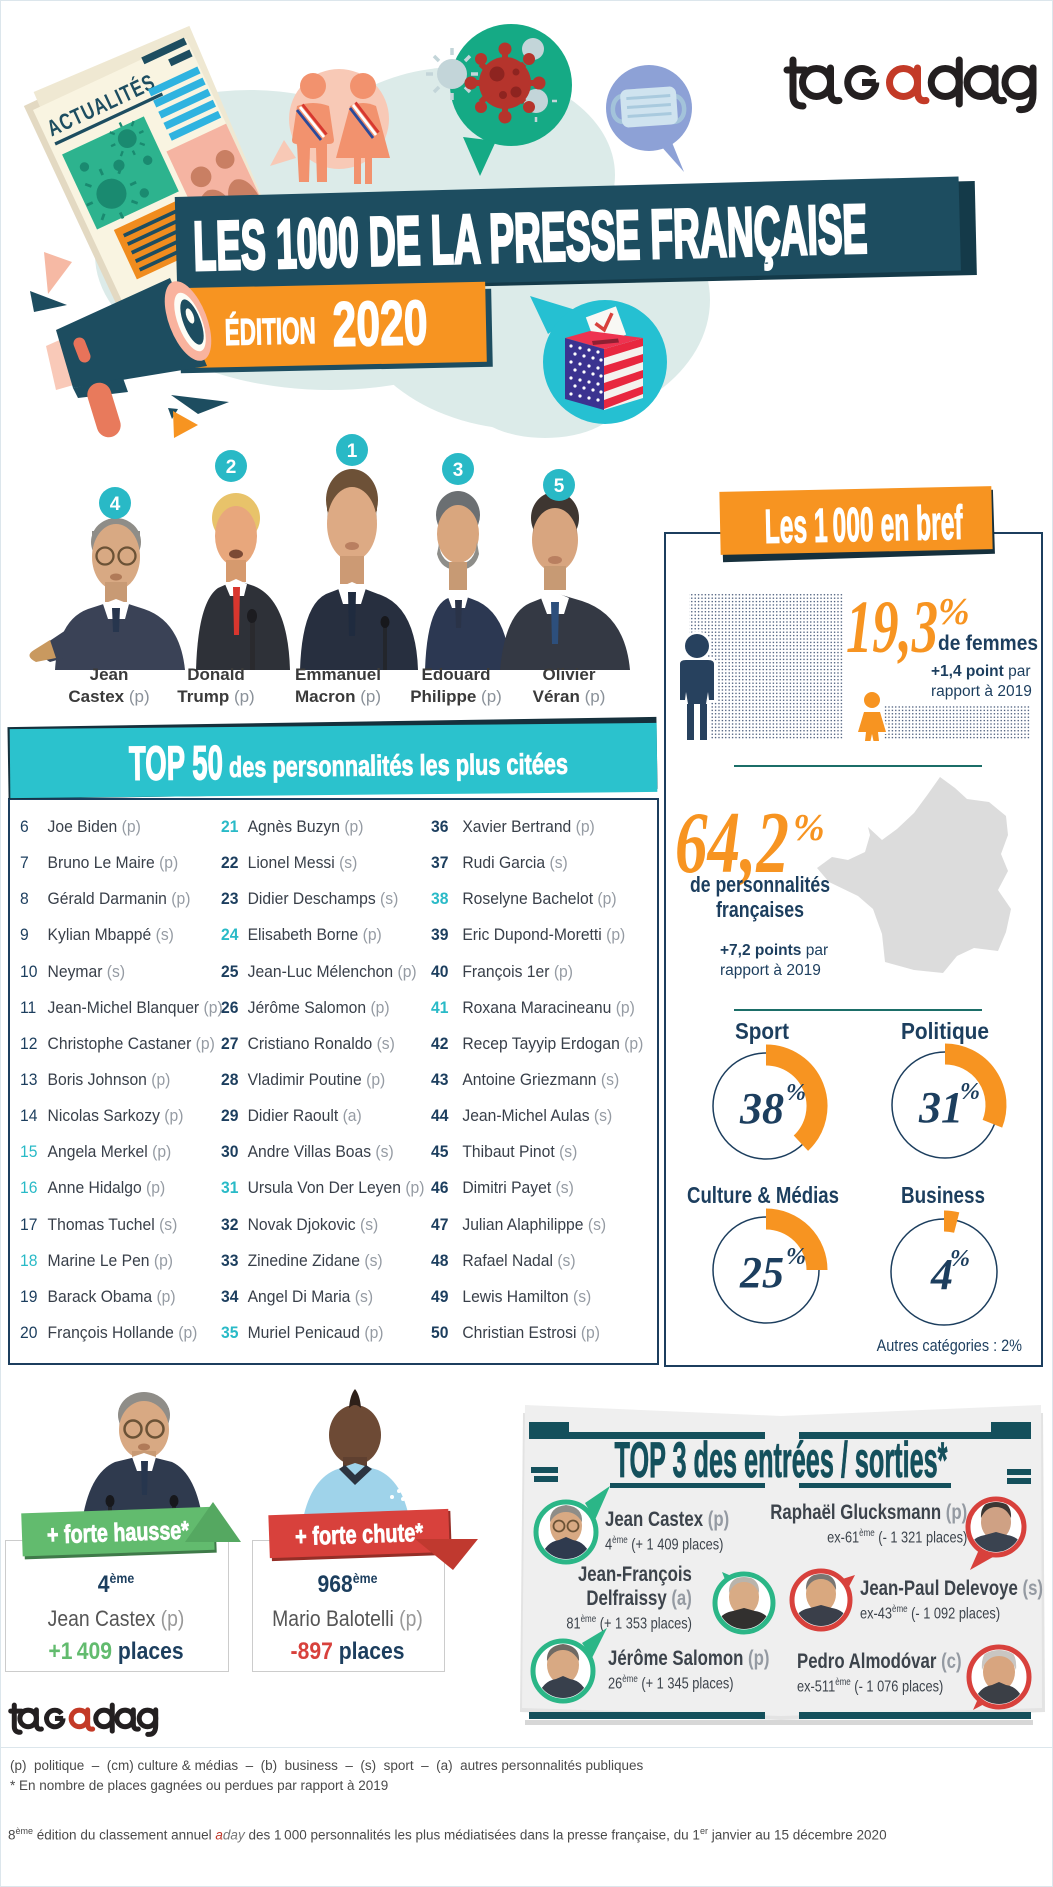  I want to click on svg-text: 25, so click(761, 1272).